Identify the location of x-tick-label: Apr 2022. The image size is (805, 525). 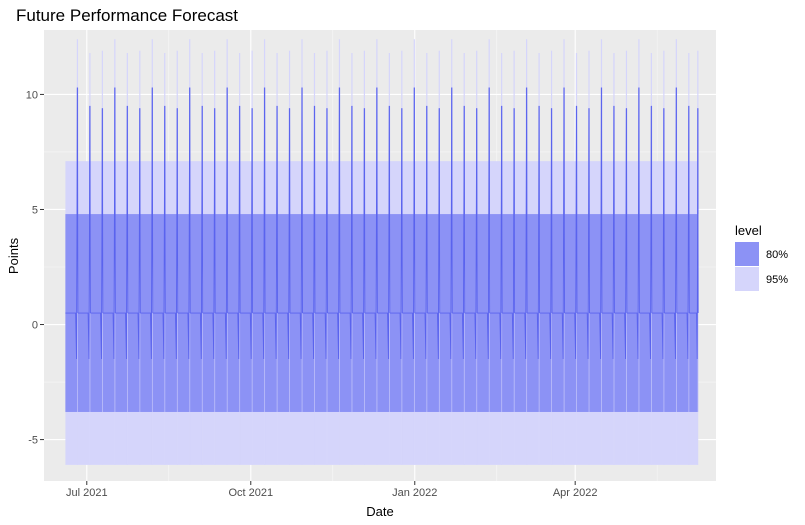
(575, 493).